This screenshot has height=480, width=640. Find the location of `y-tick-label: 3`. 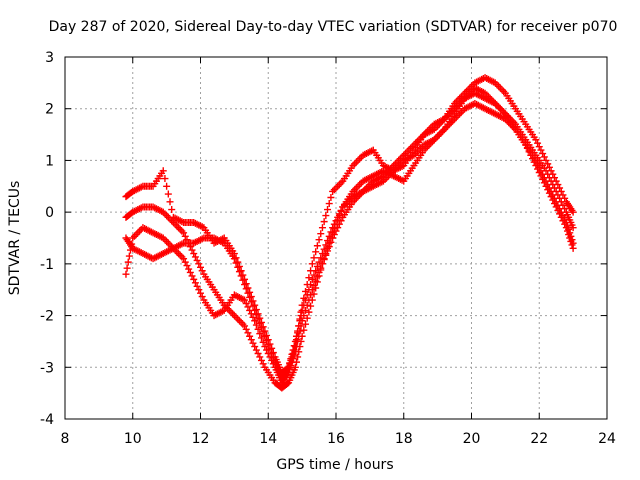

y-tick-label: 3 is located at coordinates (49, 58).